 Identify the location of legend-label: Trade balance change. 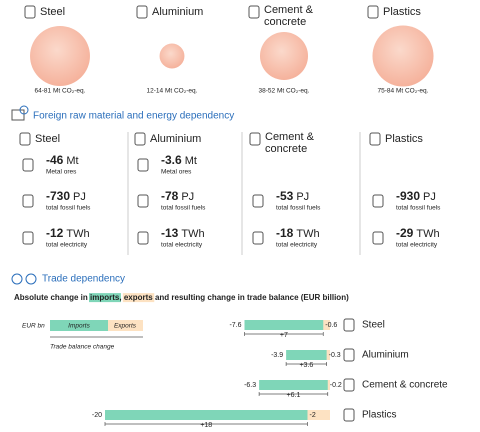
(82, 347).